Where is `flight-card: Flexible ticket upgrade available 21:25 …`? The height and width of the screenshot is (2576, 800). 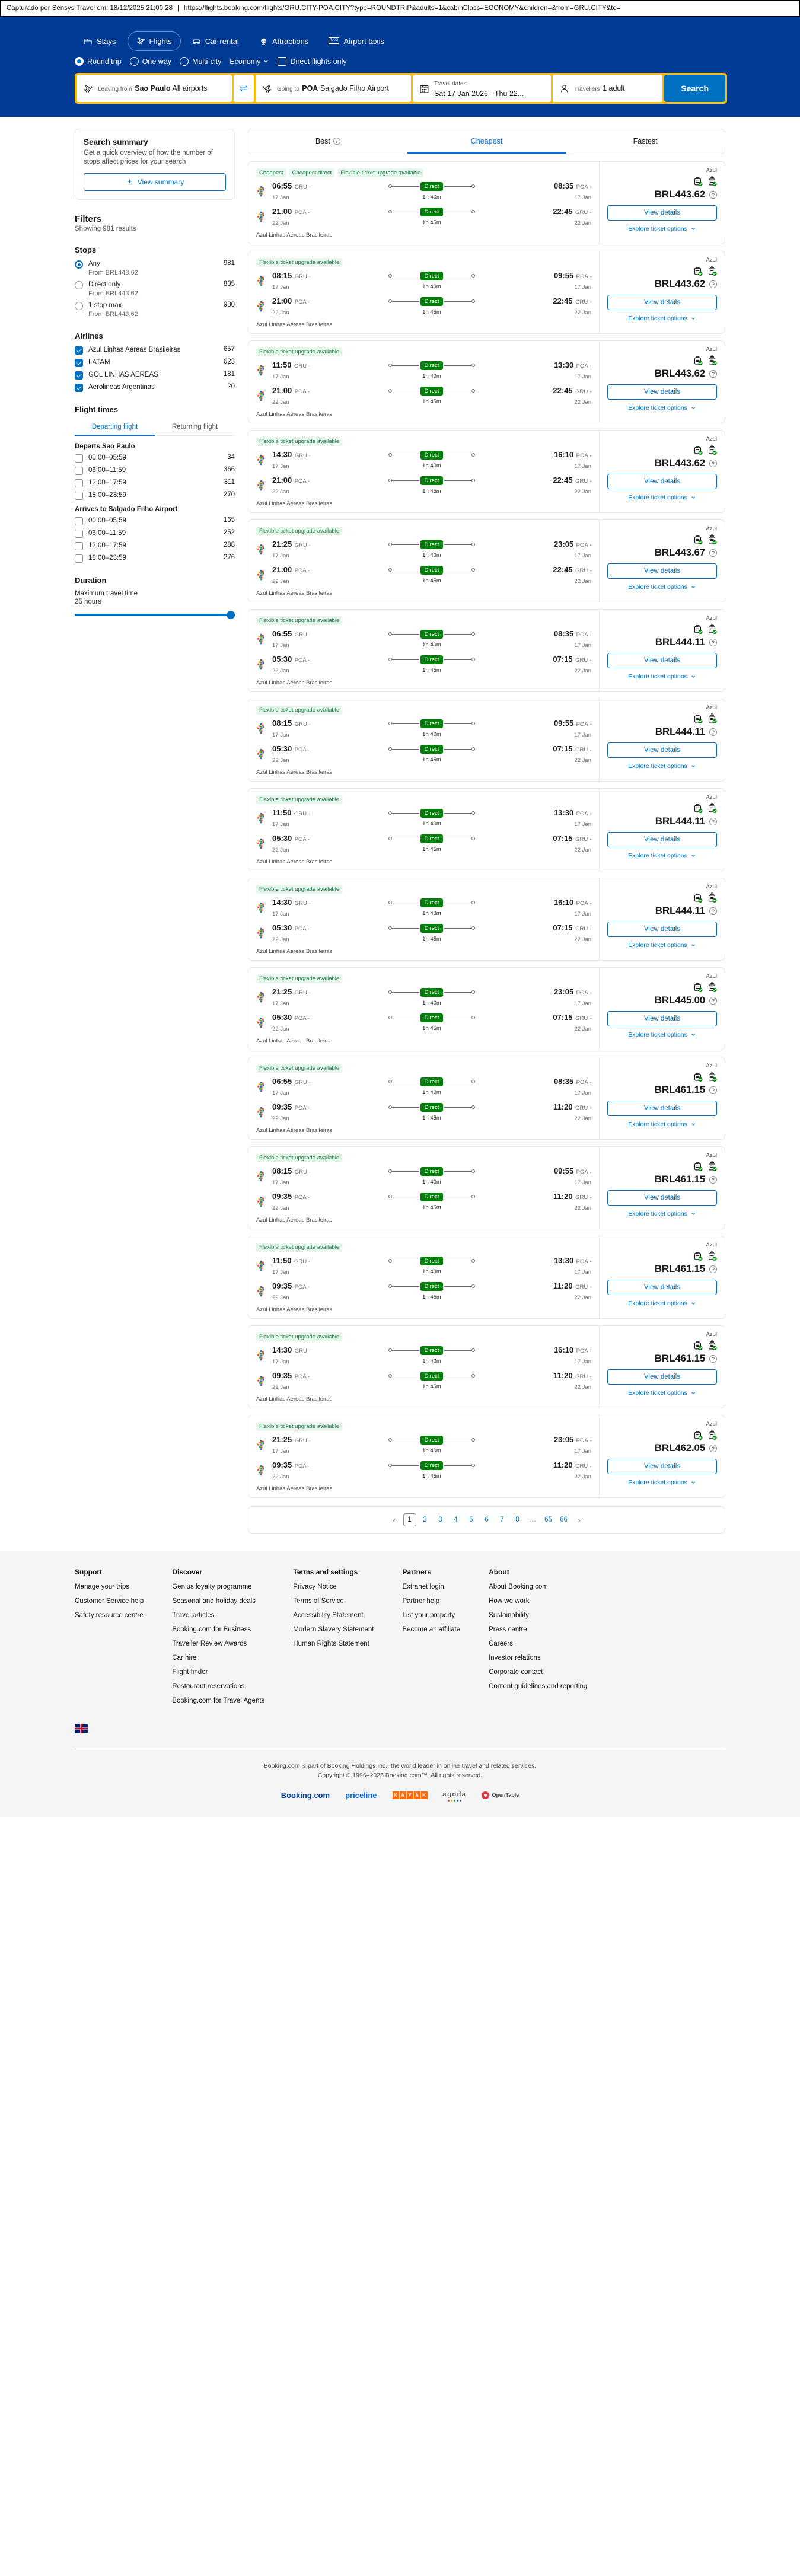 flight-card: Flexible ticket upgrade available 21:25 … is located at coordinates (486, 1456).